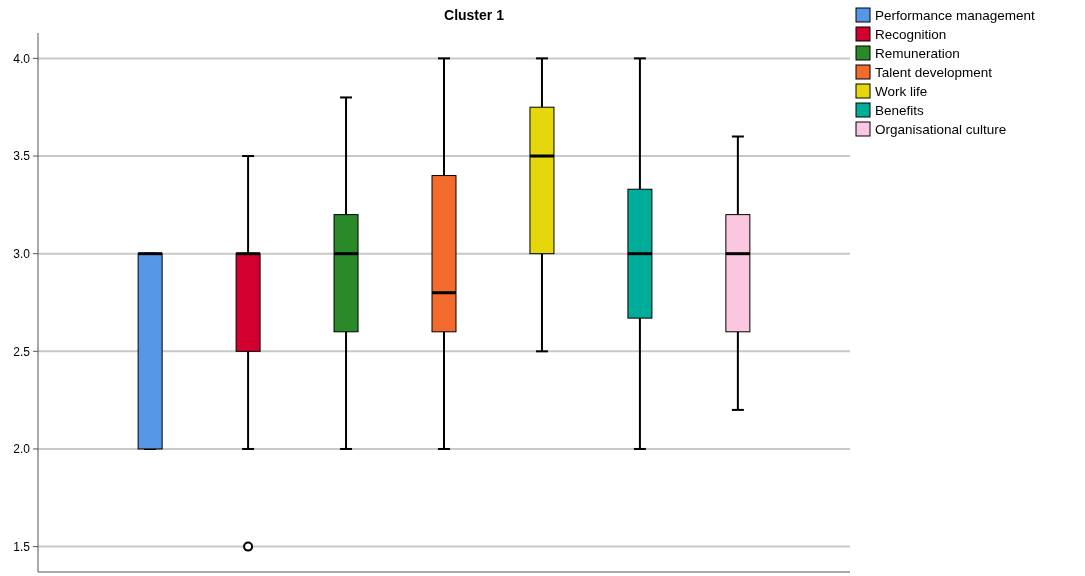  Describe the element at coordinates (955, 15) in the screenshot. I see `legend-label: Performance management` at that location.